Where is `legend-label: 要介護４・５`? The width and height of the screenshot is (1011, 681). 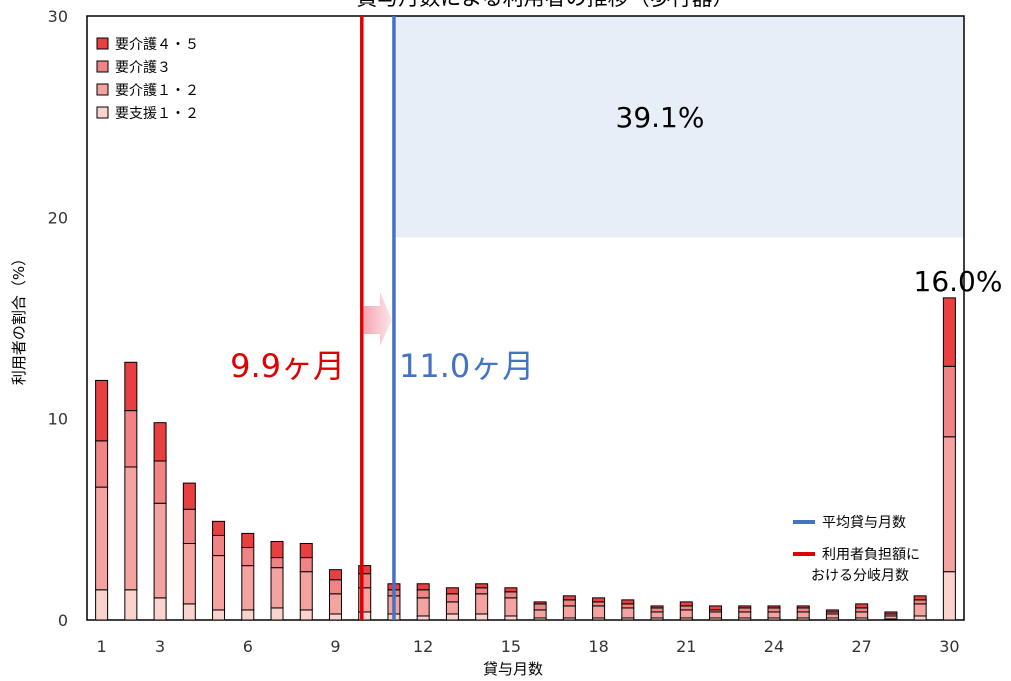 legend-label: 要介護４・５ is located at coordinates (157, 45).